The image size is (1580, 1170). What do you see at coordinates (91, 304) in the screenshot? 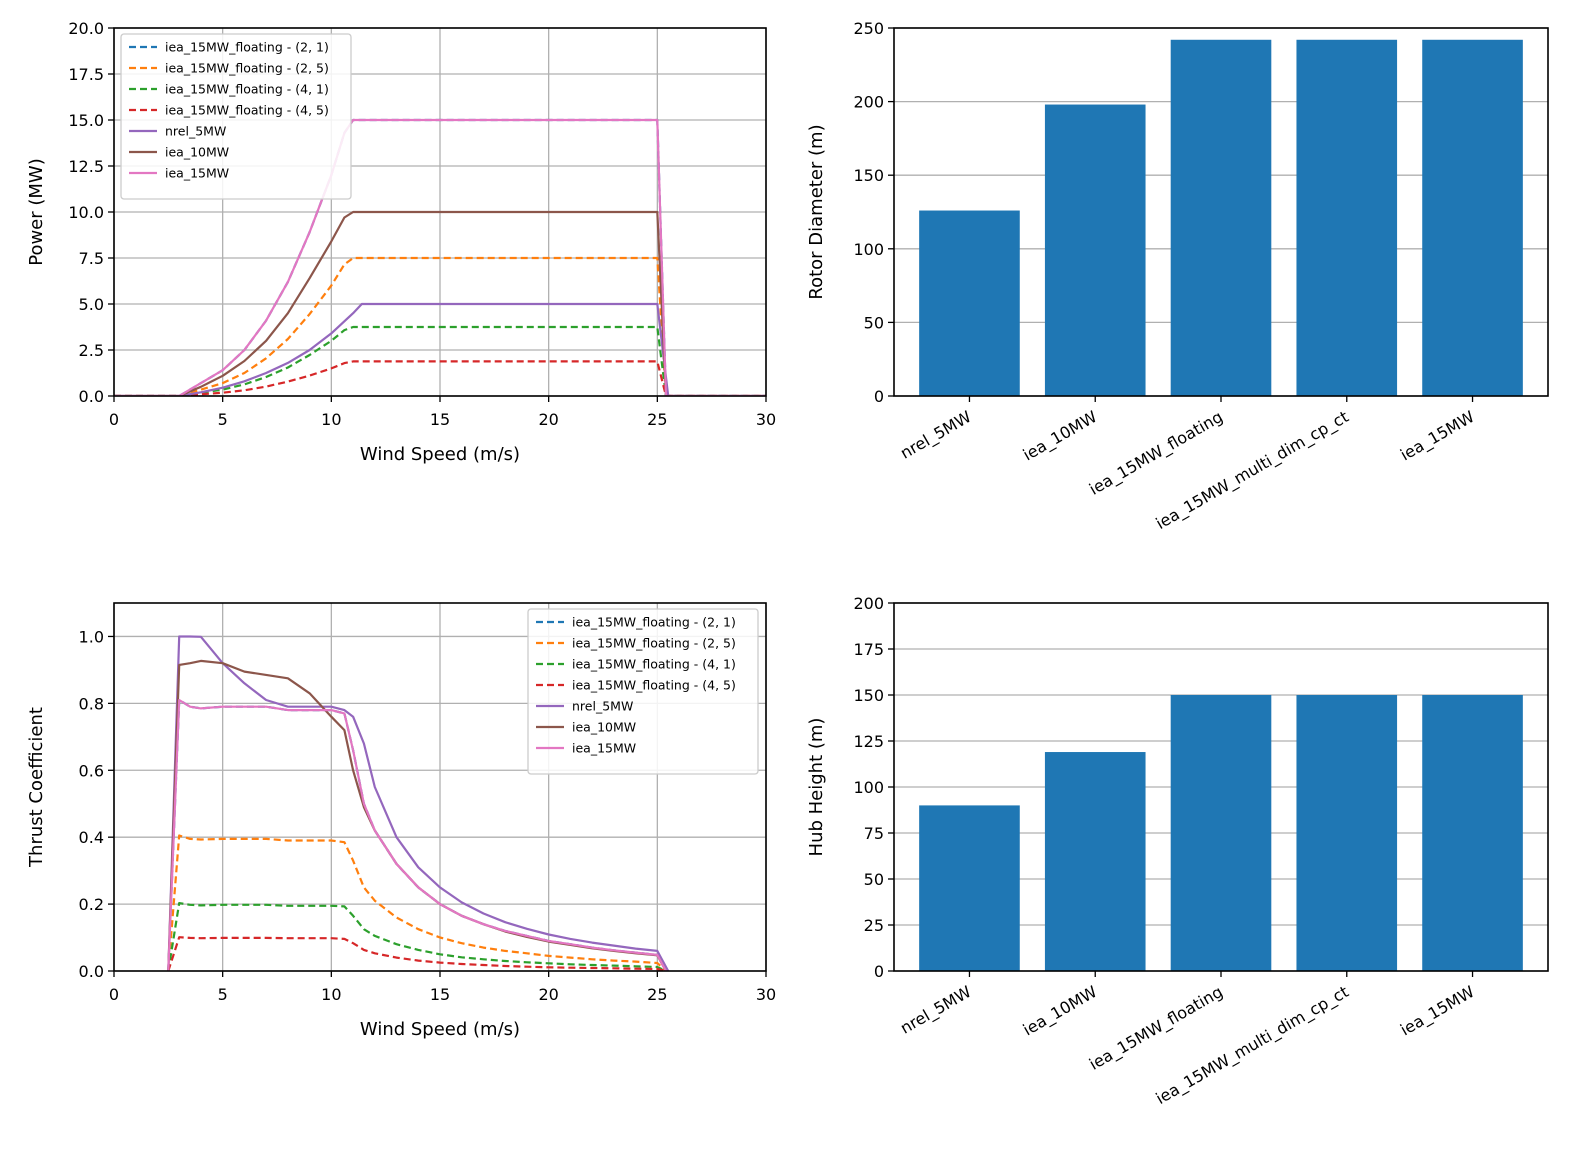
I see `y-tick-label: 5.0` at bounding box center [91, 304].